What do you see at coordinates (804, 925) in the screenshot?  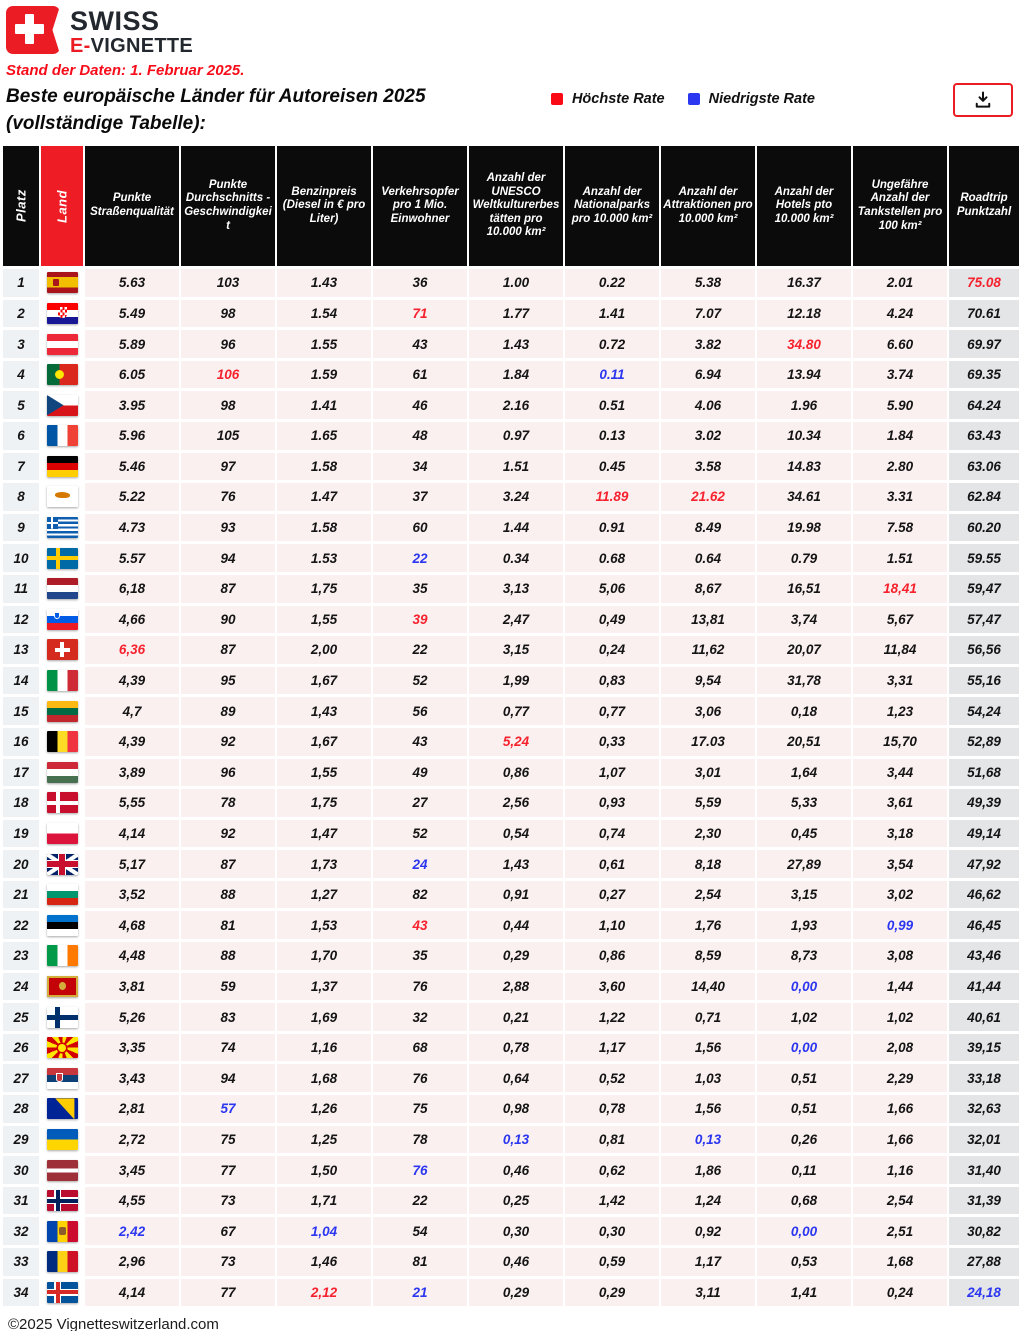 I see `value-cell: 1,93` at bounding box center [804, 925].